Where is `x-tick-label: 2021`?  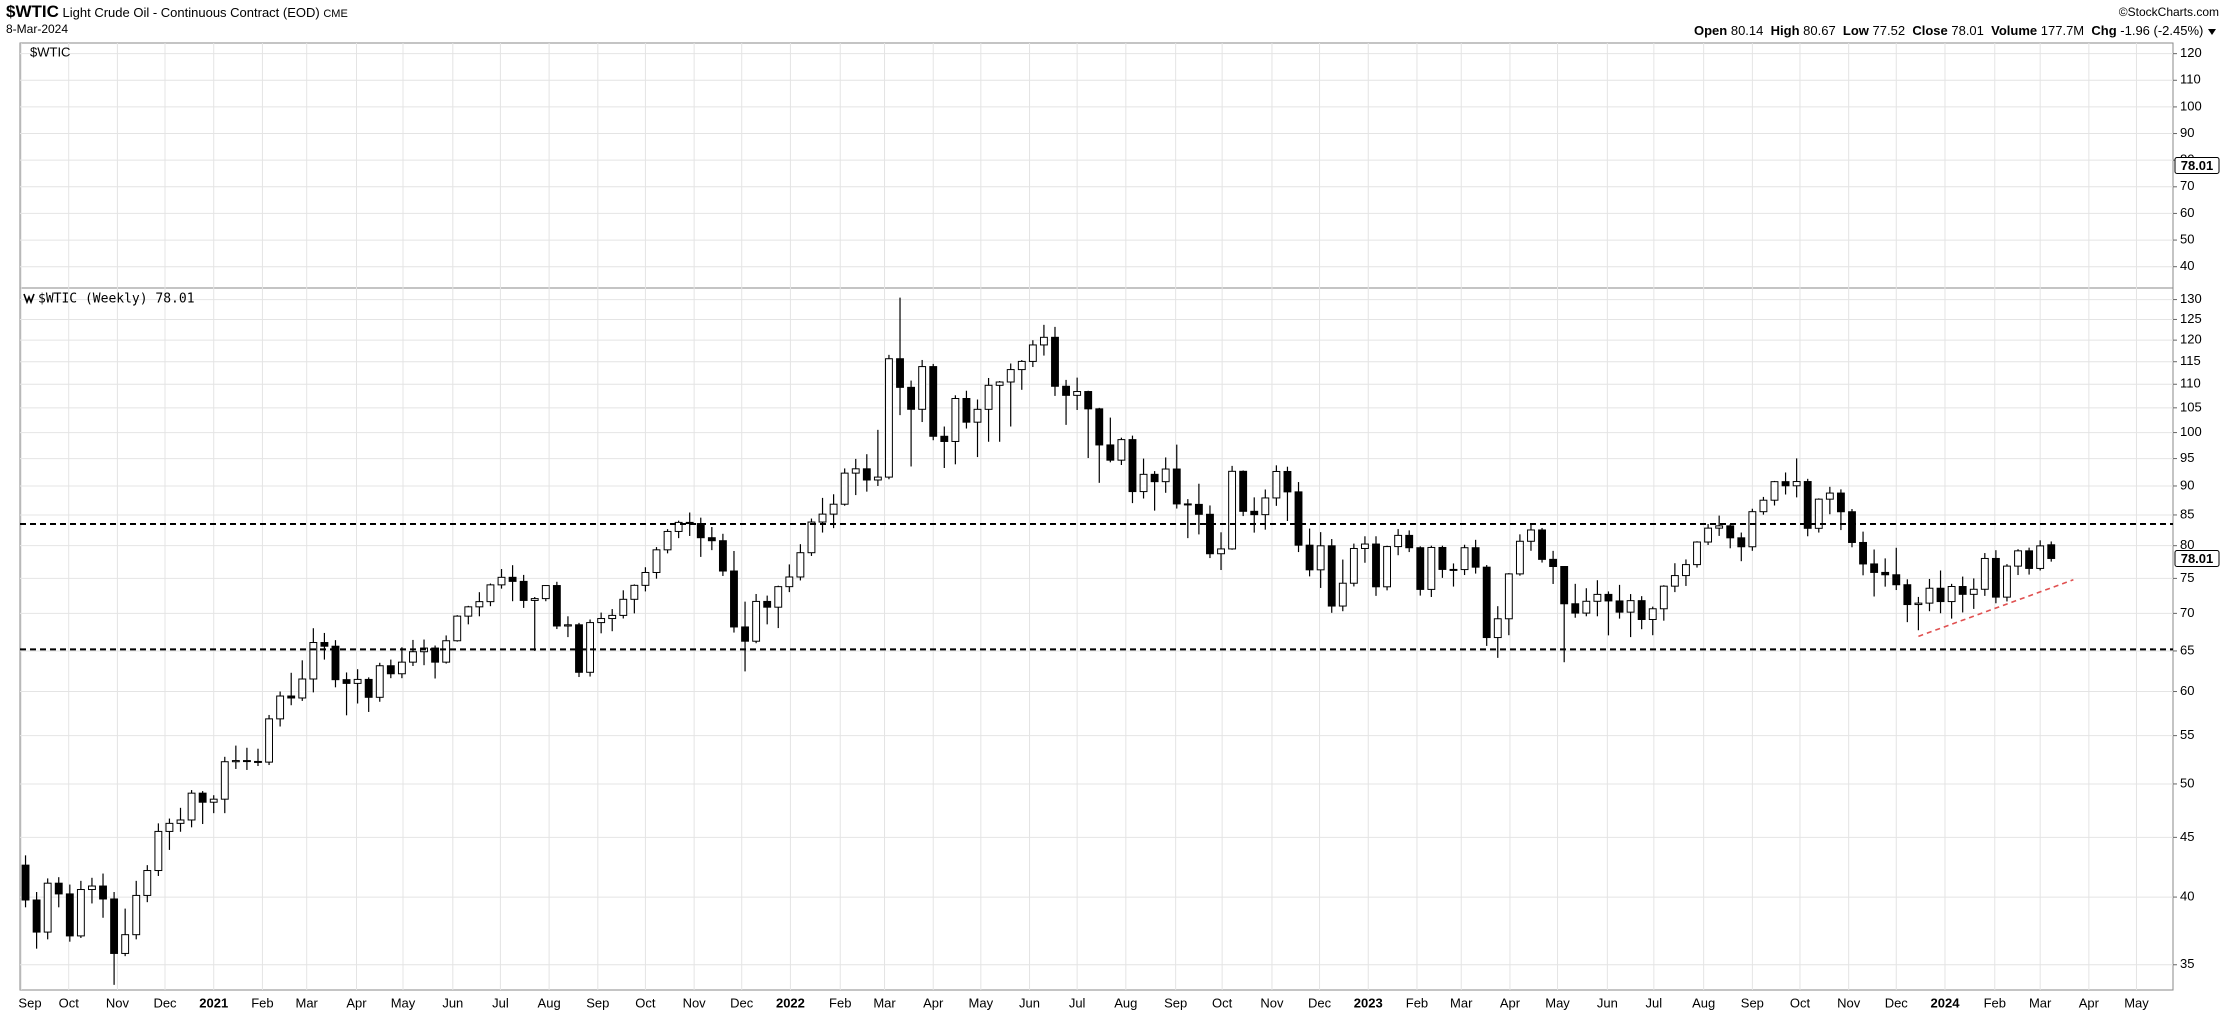
x-tick-label: 2021 is located at coordinates (213, 1002).